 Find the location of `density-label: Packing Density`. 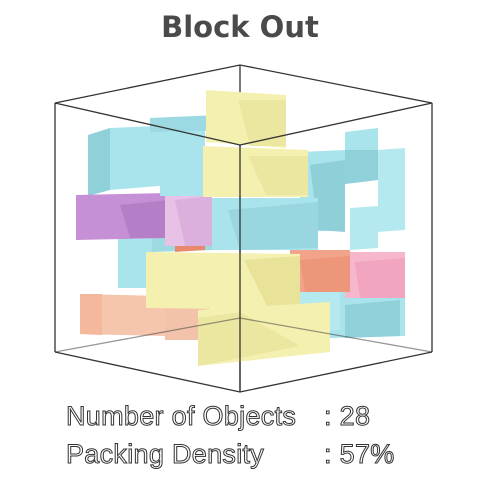

density-label: Packing Density is located at coordinates (195, 454).